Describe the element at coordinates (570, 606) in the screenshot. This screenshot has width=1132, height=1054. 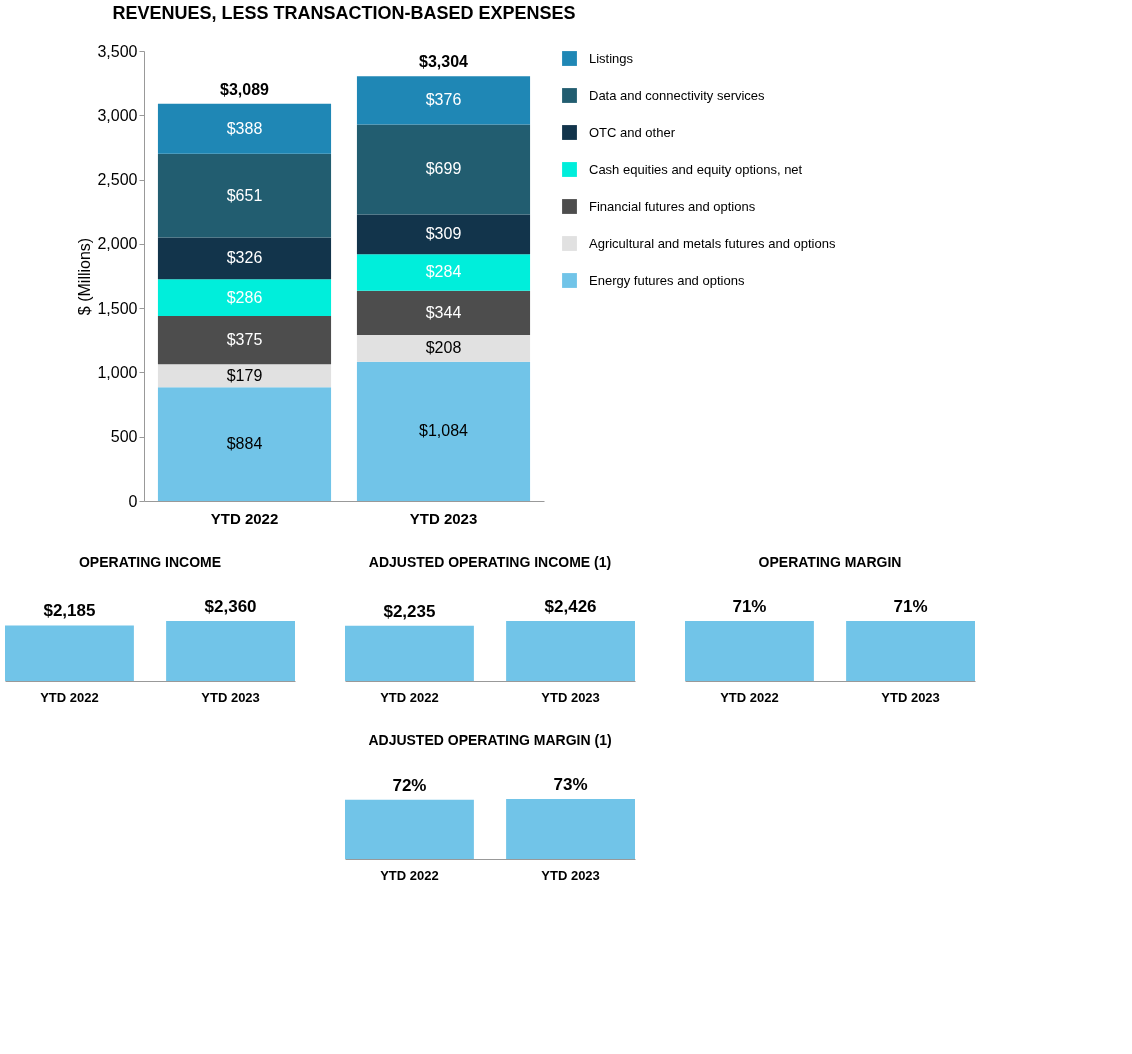
I see `data-label: $2,426` at that location.